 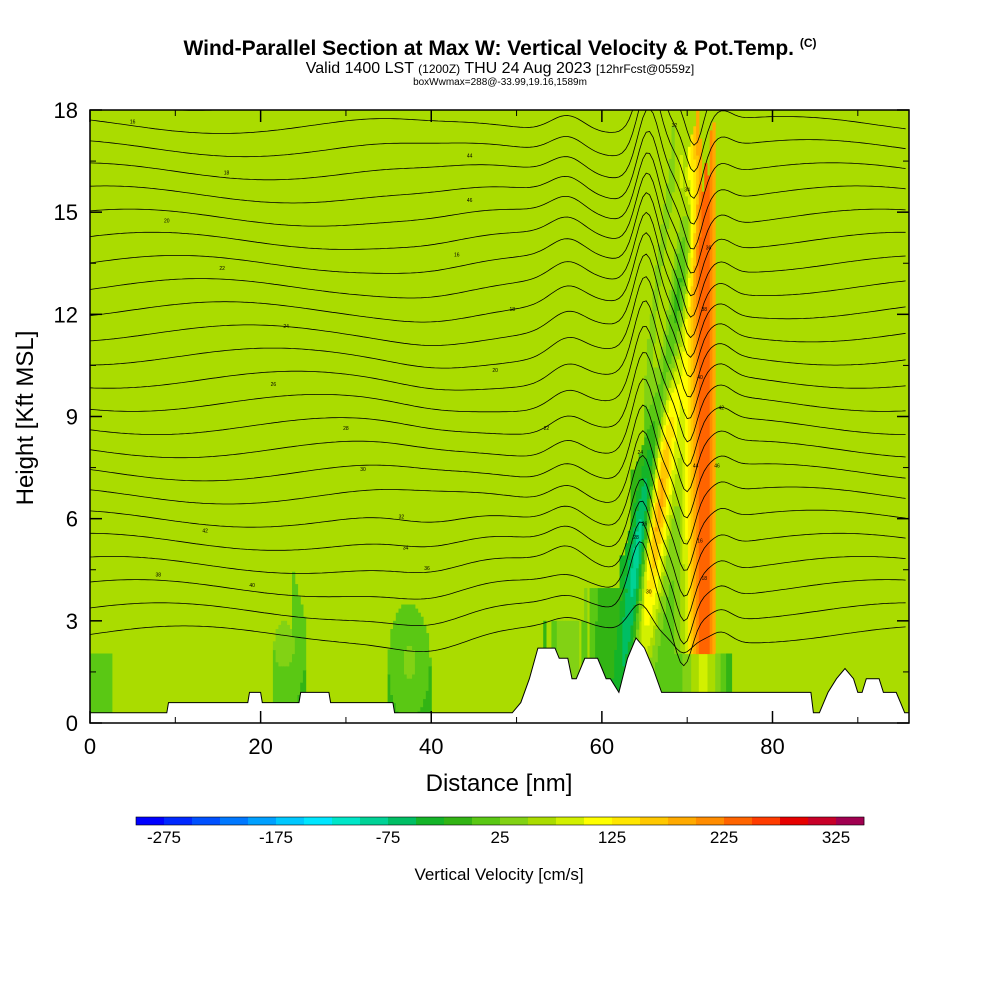 I want to click on contour-label: 42, so click(x=205, y=531).